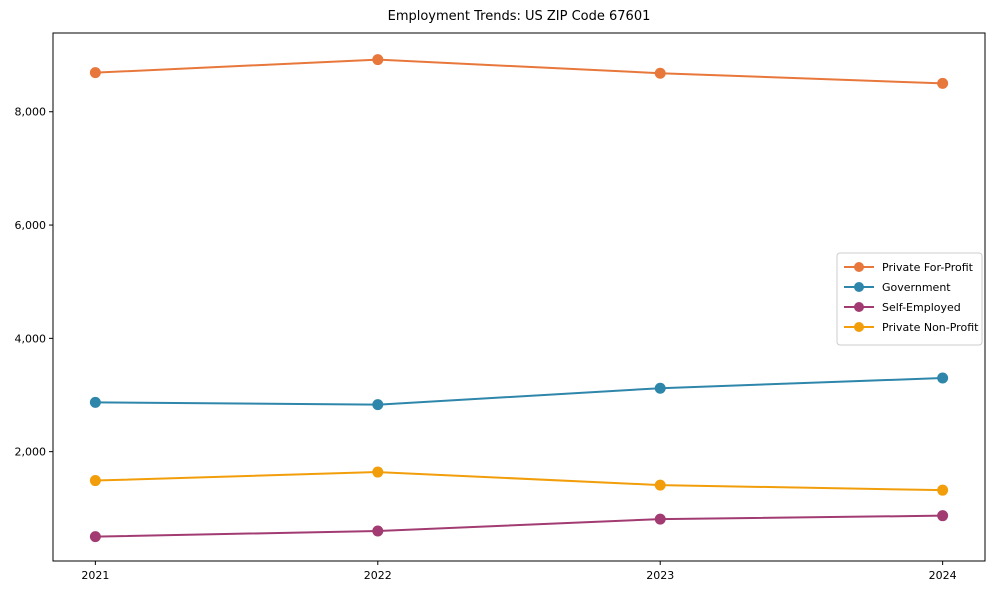  Describe the element at coordinates (943, 575) in the screenshot. I see `x-tick-label: 2024` at that location.